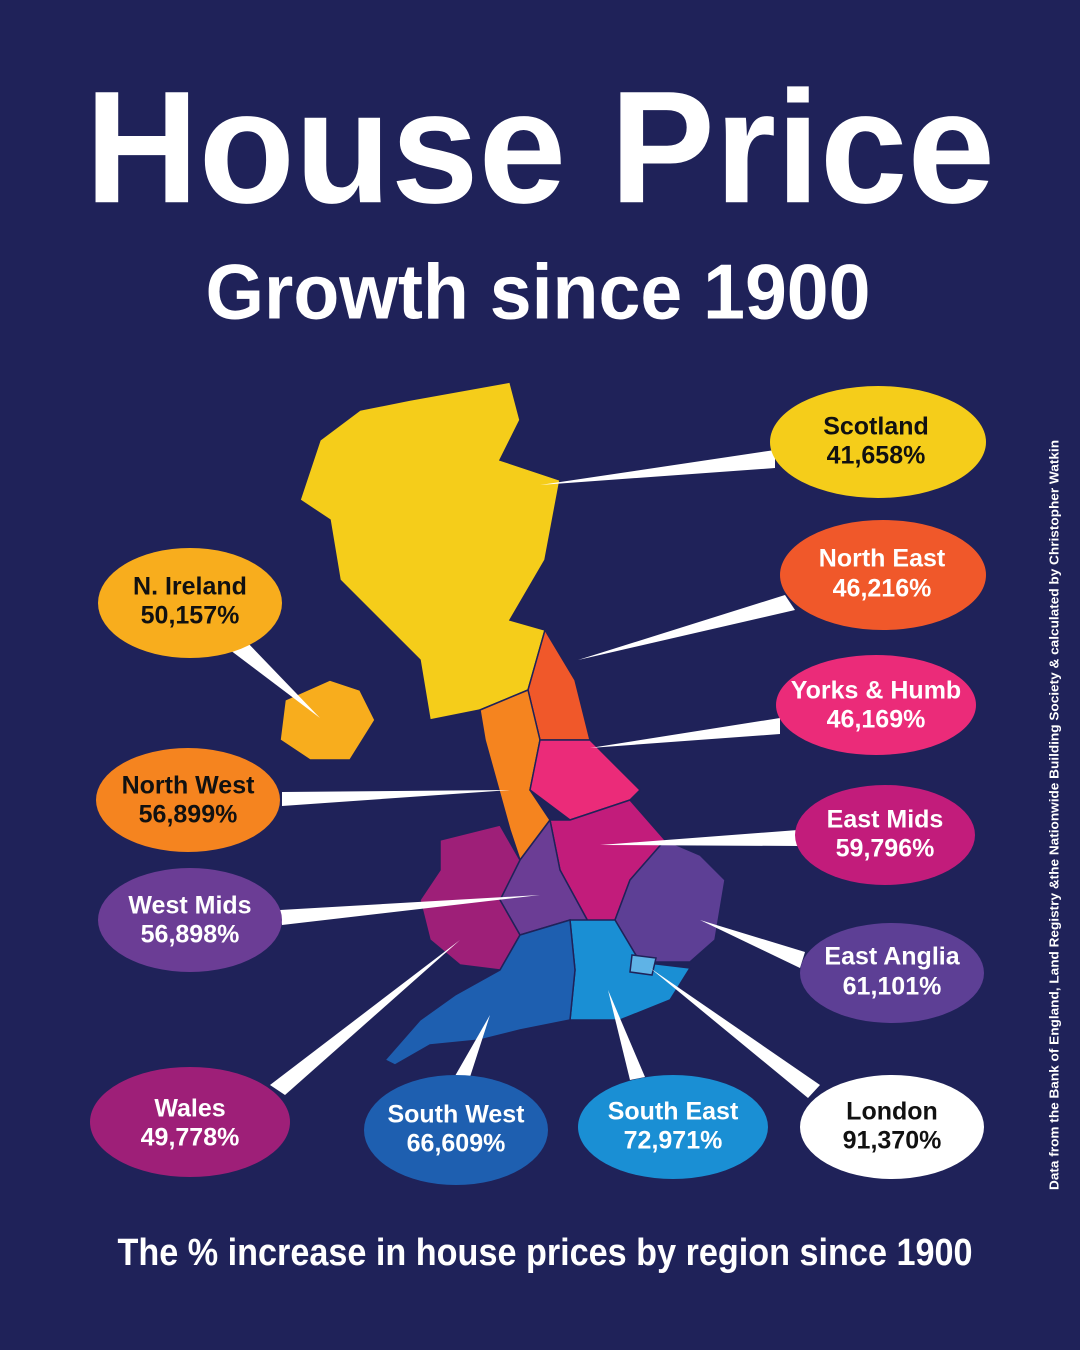 The height and width of the screenshot is (1350, 1080). What do you see at coordinates (882, 589) in the screenshot?
I see `region-value: 46,216%` at bounding box center [882, 589].